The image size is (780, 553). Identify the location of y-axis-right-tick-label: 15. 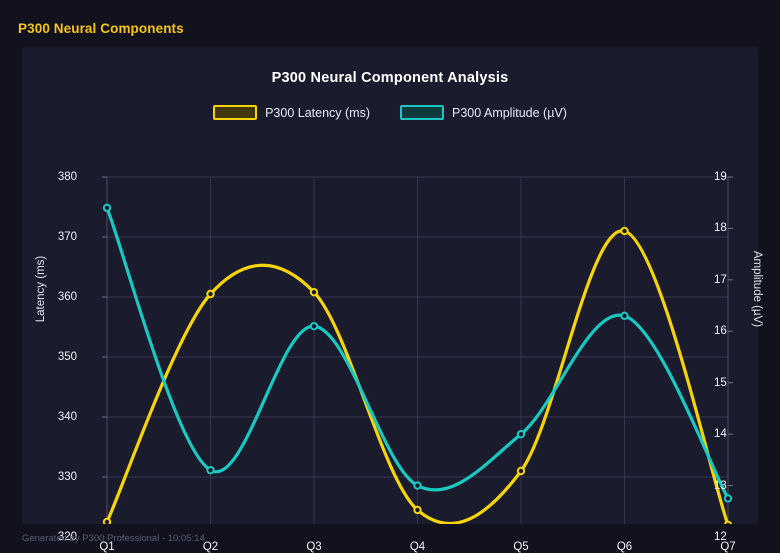
(720, 382).